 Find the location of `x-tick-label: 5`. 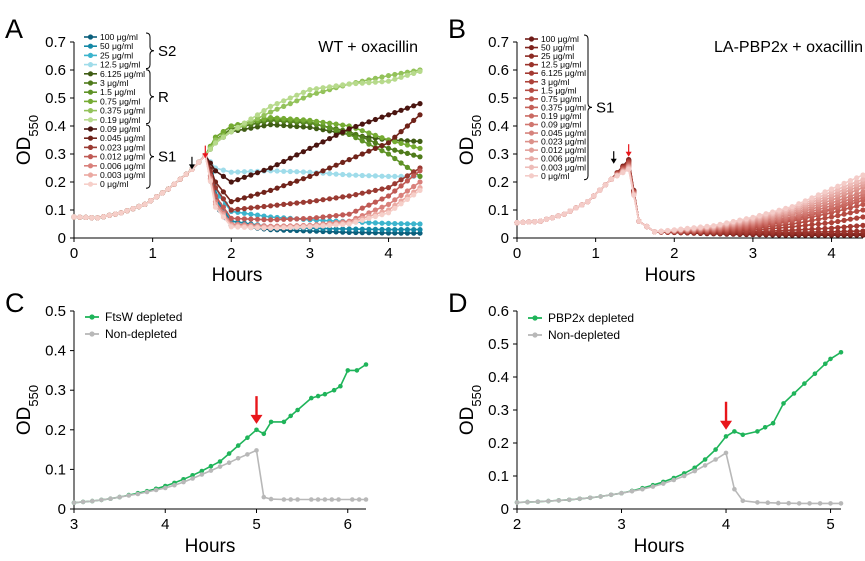

x-tick-label: 5 is located at coordinates (256, 524).